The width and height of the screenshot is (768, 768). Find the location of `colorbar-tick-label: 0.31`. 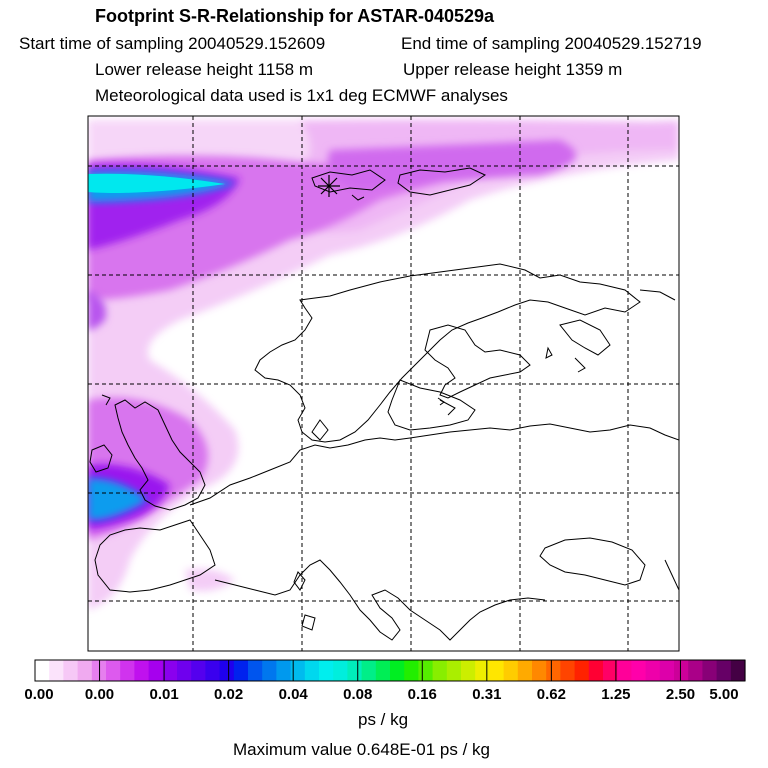

colorbar-tick-label: 0.31 is located at coordinates (487, 694).